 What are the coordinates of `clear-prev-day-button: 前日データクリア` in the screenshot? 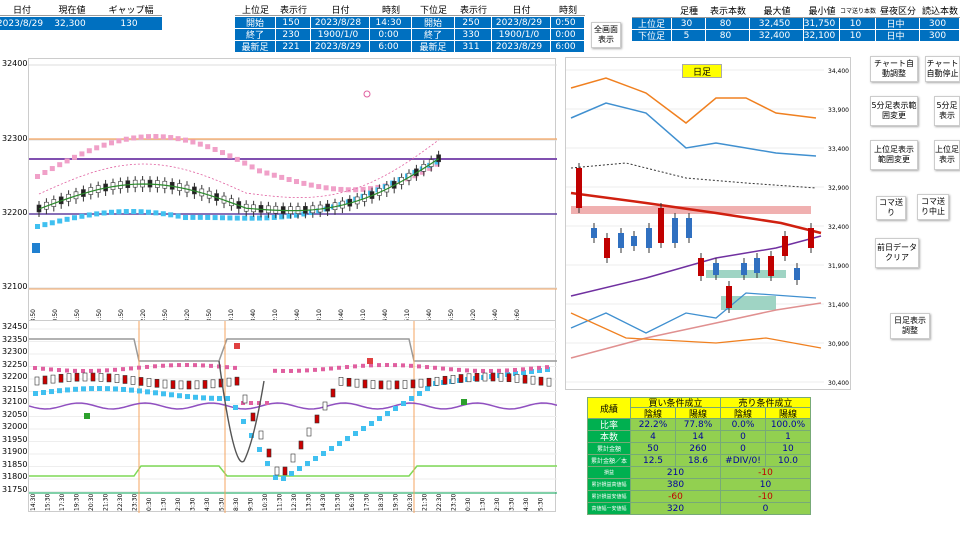 It's located at (897, 253).